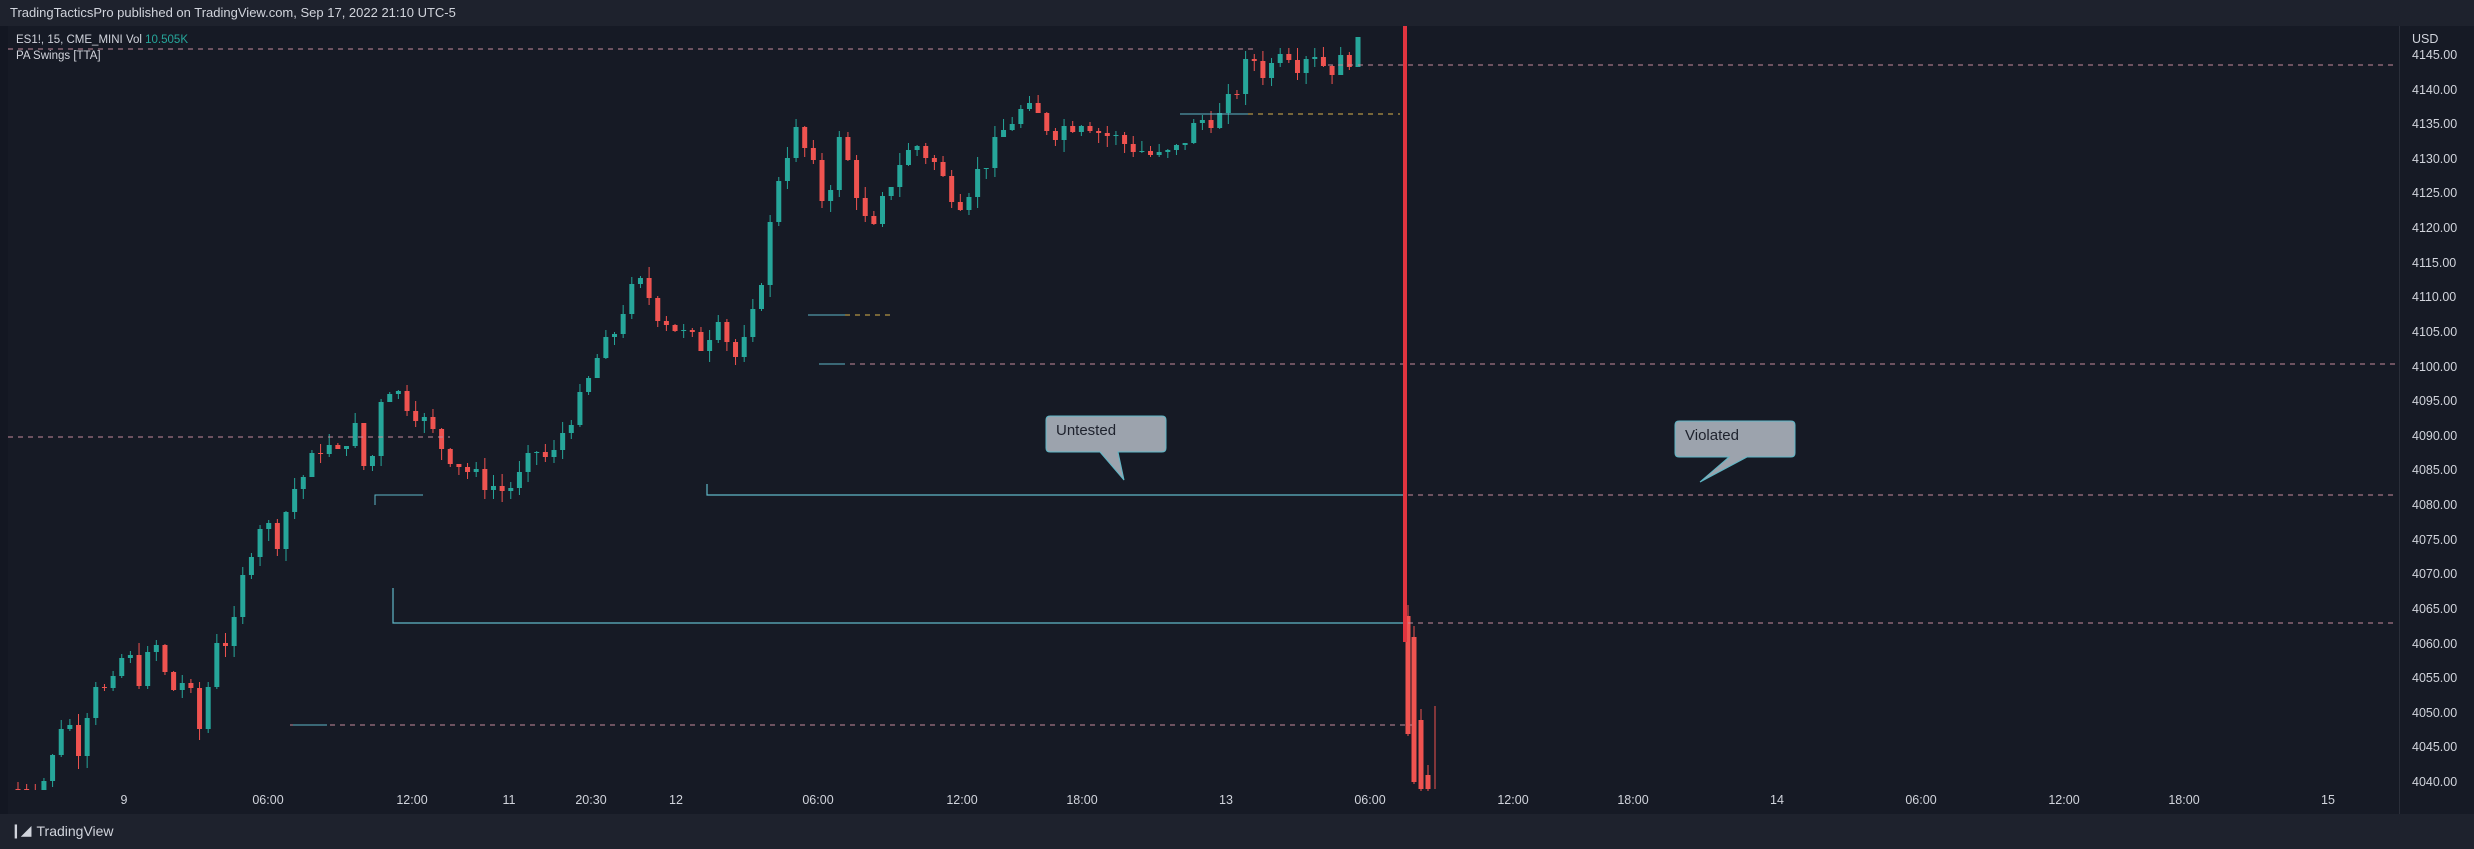 This screenshot has height=849, width=2474. What do you see at coordinates (1735, 451) in the screenshot?
I see `violated-callout: Violated` at bounding box center [1735, 451].